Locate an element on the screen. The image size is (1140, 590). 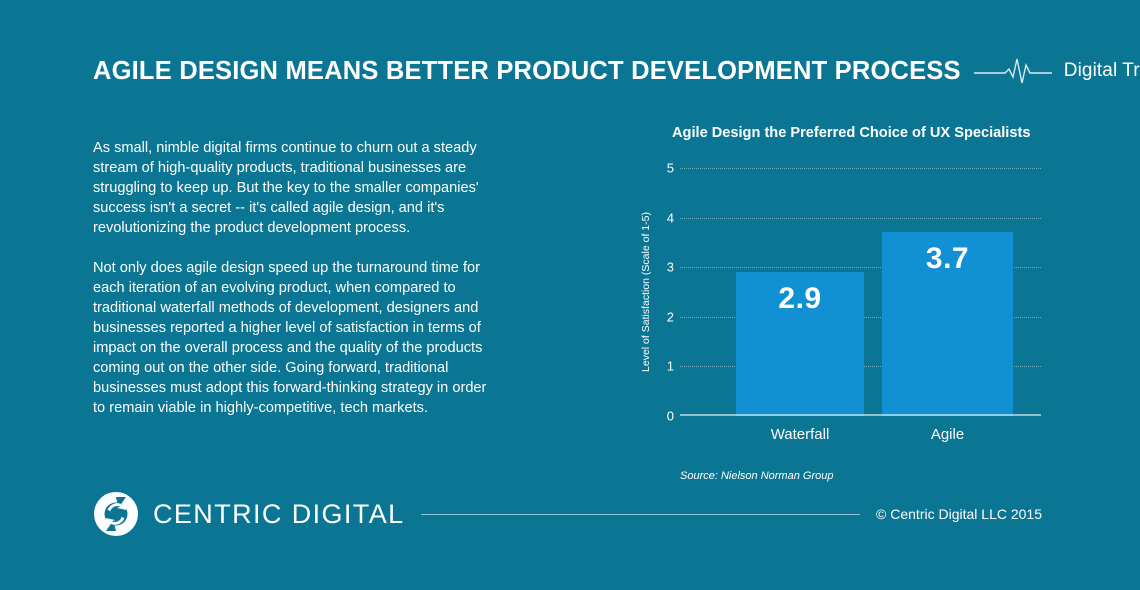
chart-source: Source: Nielson Norman Group is located at coordinates (757, 476).